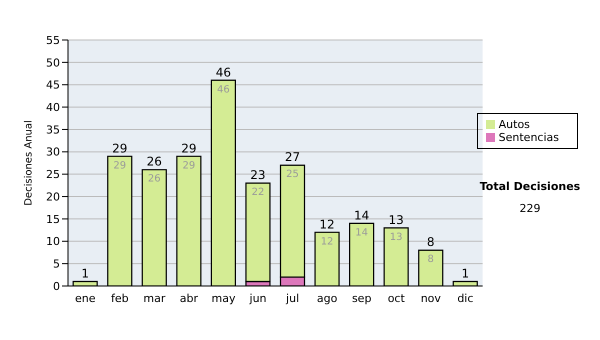 This screenshot has width=600, height=340. Describe the element at coordinates (53, 107) in the screenshot. I see `y-tick-label: 40` at that location.